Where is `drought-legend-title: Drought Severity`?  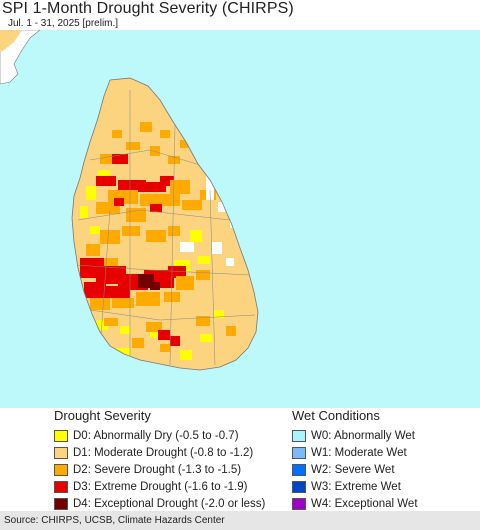 drought-legend-title: Drought Severity is located at coordinates (102, 415).